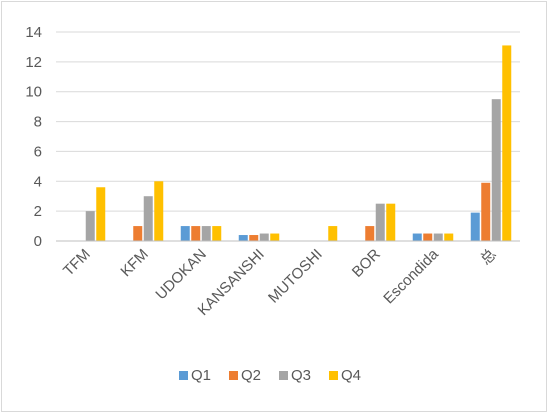 This screenshot has width=550, height=415. What do you see at coordinates (295, 276) in the screenshot?
I see `x-tick-label: MUTOSHI` at bounding box center [295, 276].